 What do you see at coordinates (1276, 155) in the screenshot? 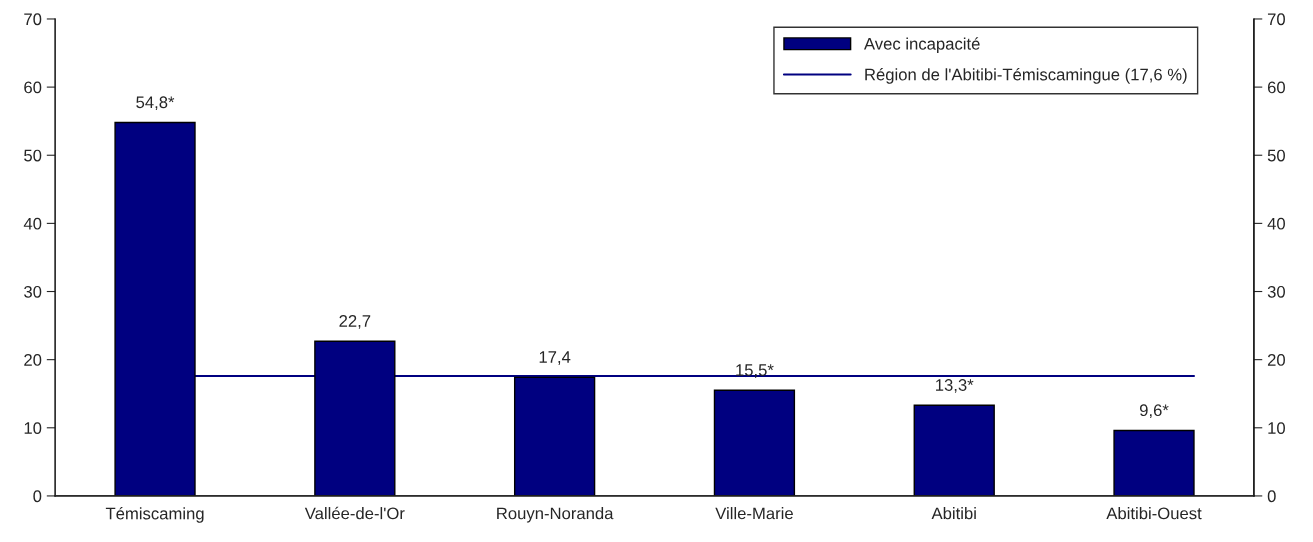
I see `y2-tick-label: 50` at bounding box center [1276, 155].